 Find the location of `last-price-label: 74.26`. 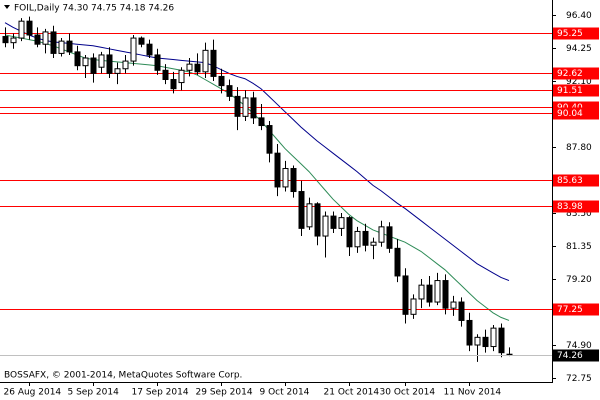

last-price-label: 74.26 is located at coordinates (570, 356).